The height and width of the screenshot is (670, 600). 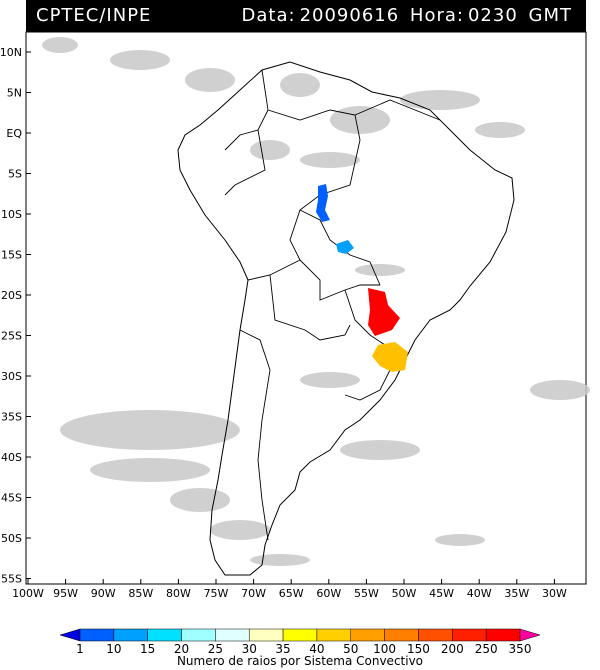 I want to click on colorbar-tick-label: 350, so click(x=520, y=649).